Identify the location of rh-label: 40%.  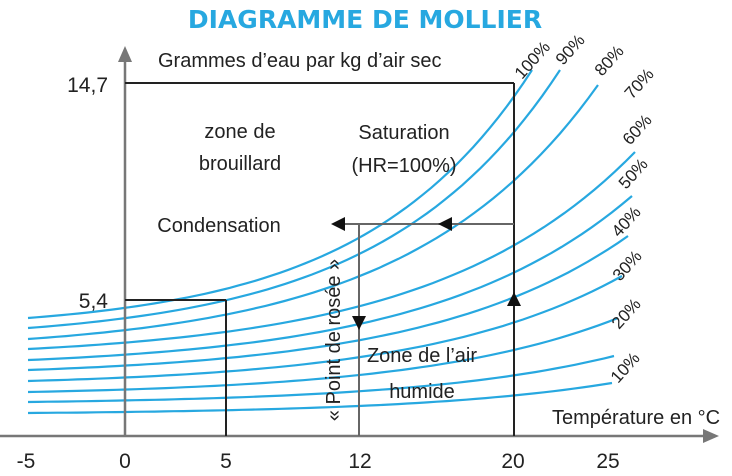
(626, 222).